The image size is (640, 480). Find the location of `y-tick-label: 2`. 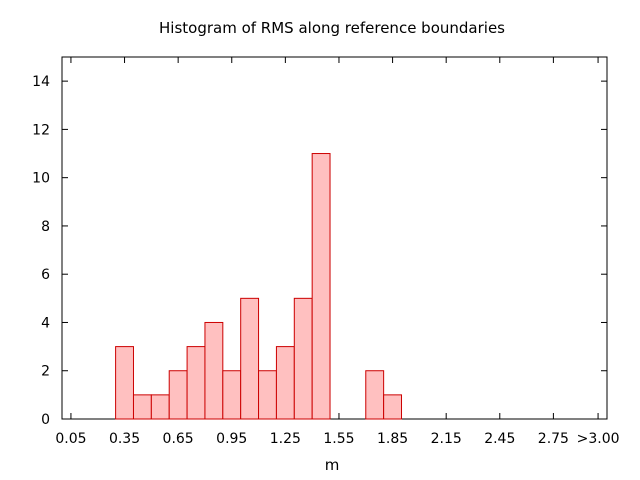

y-tick-label: 2 is located at coordinates (45, 372).